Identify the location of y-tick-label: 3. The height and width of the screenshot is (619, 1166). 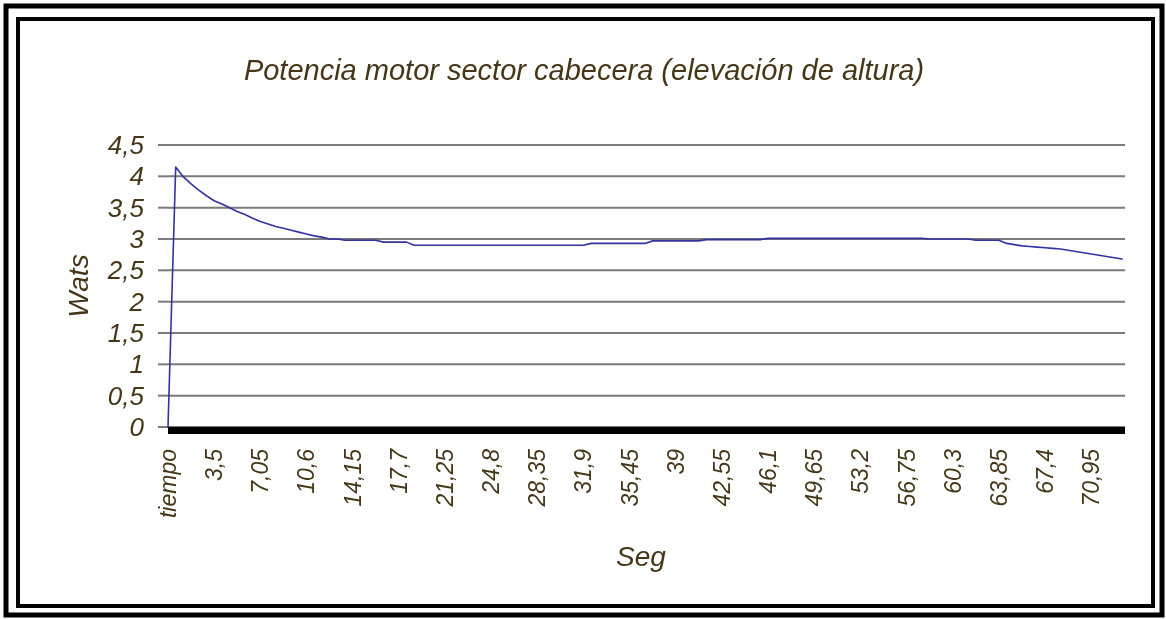
(137, 239).